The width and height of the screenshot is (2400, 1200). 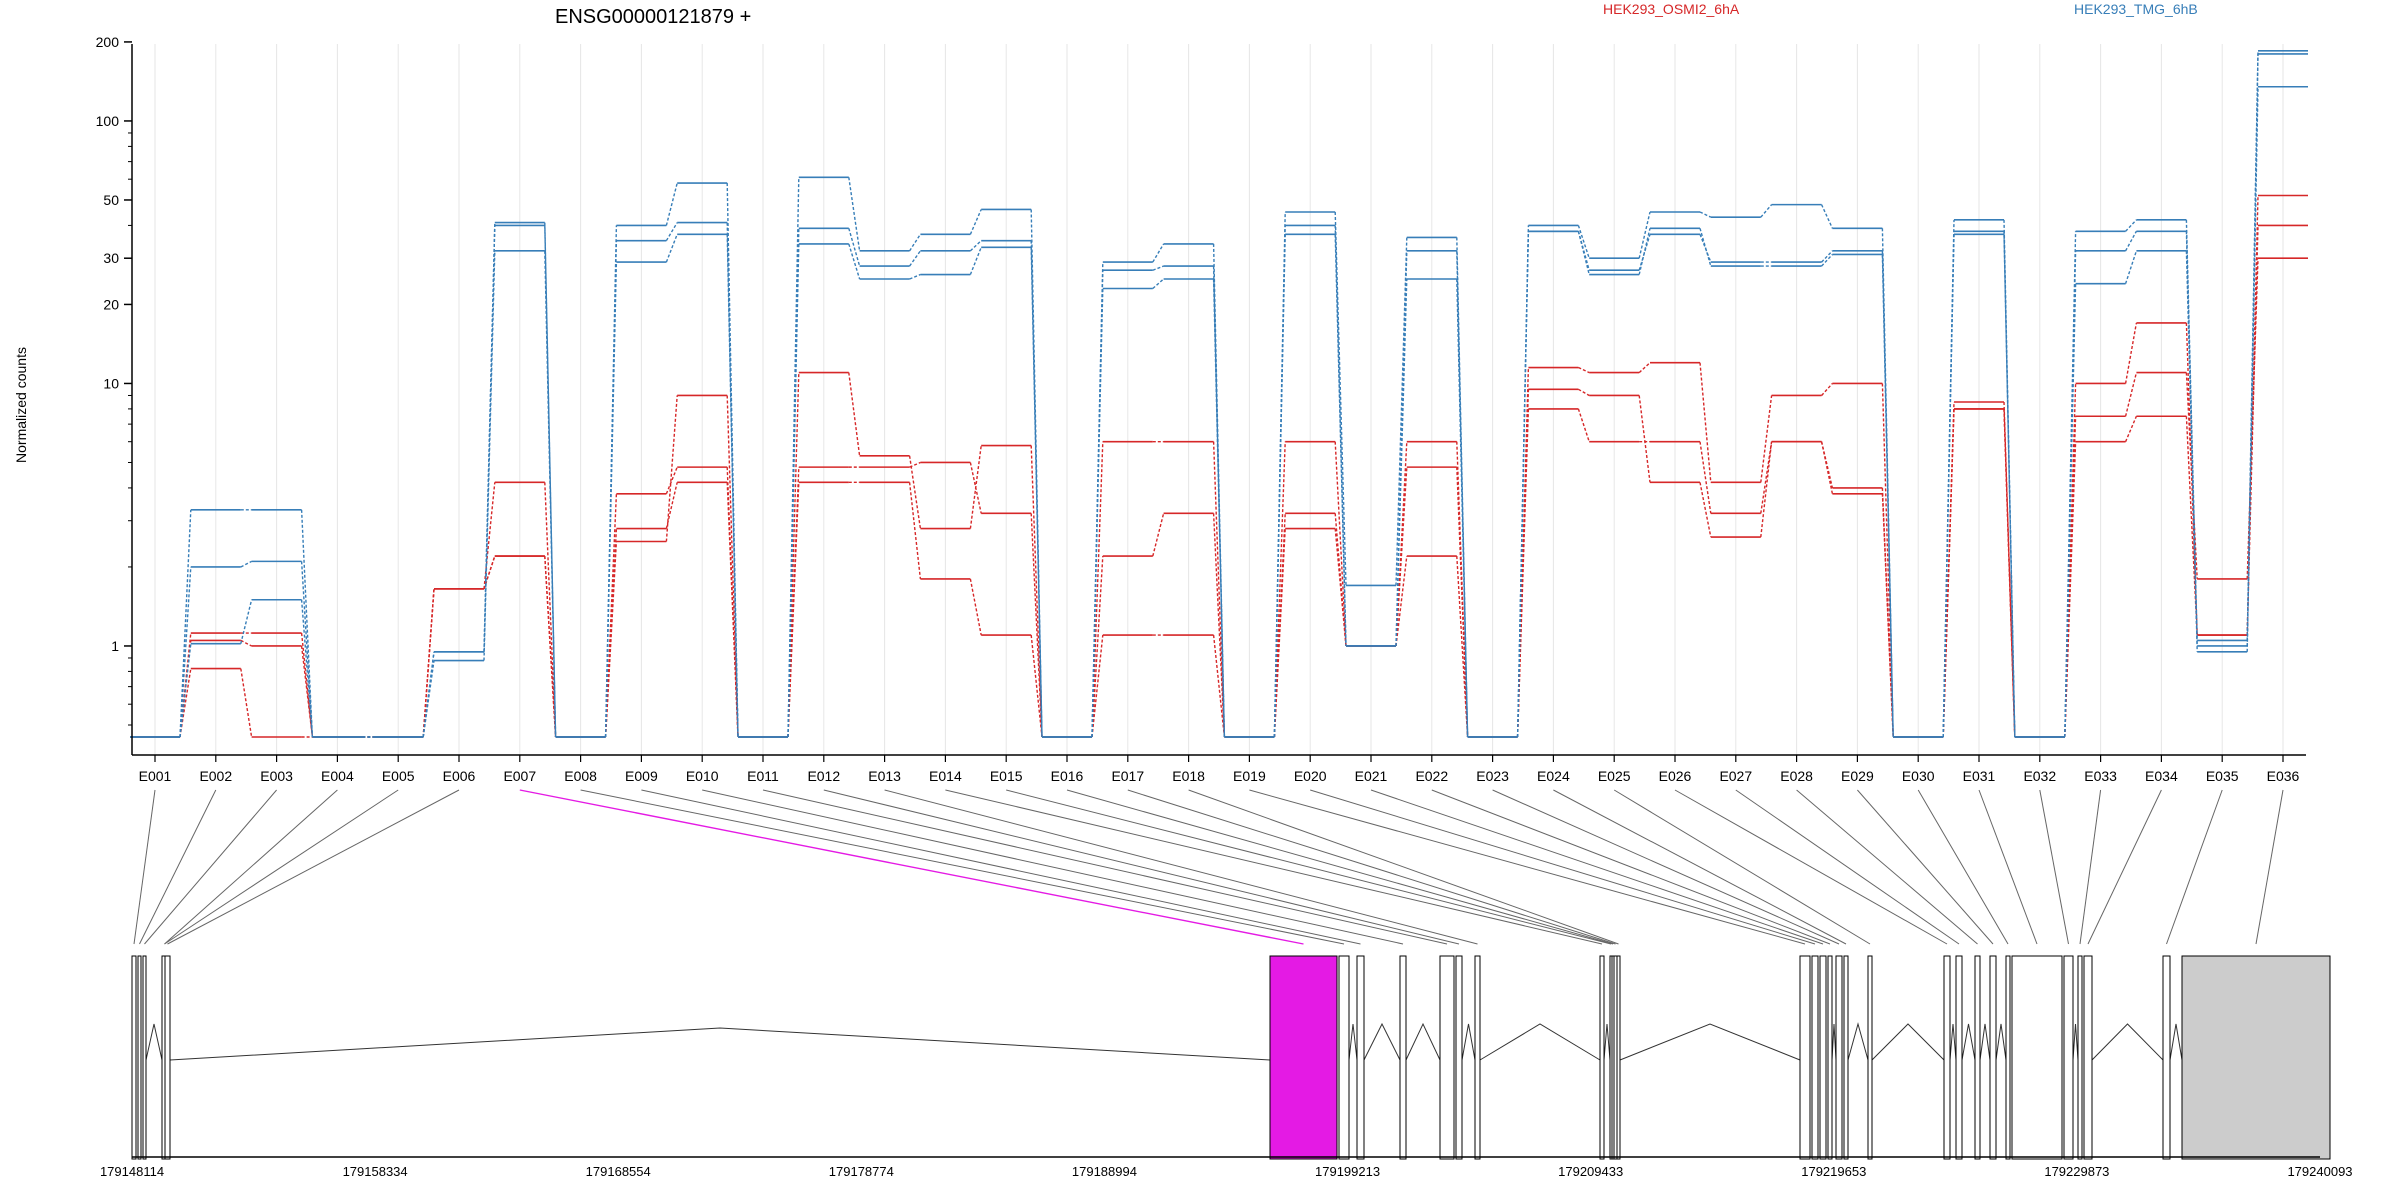 What do you see at coordinates (1249, 776) in the screenshot?
I see `x-tick-label: E019` at bounding box center [1249, 776].